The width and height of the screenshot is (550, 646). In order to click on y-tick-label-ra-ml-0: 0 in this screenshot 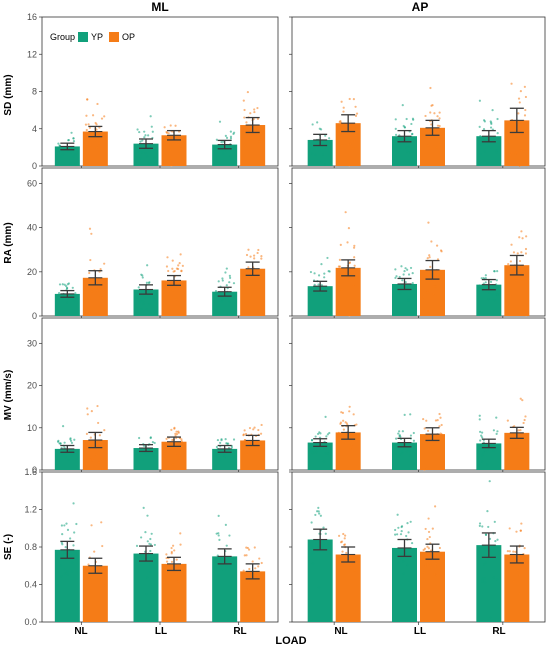, I will do `click(34, 316)`.